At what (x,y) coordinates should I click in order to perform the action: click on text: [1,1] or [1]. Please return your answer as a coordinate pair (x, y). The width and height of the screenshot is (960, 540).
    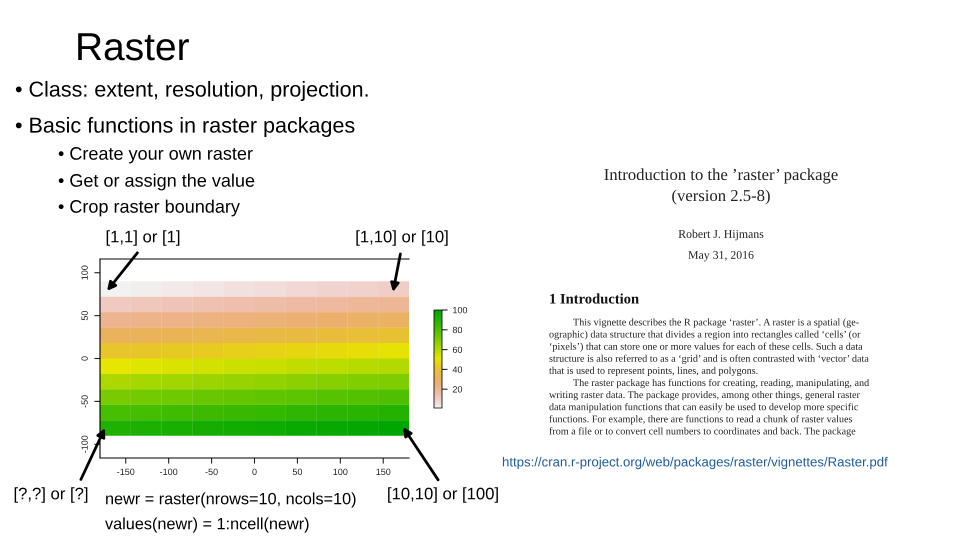
    Looking at the image, I should click on (143, 238).